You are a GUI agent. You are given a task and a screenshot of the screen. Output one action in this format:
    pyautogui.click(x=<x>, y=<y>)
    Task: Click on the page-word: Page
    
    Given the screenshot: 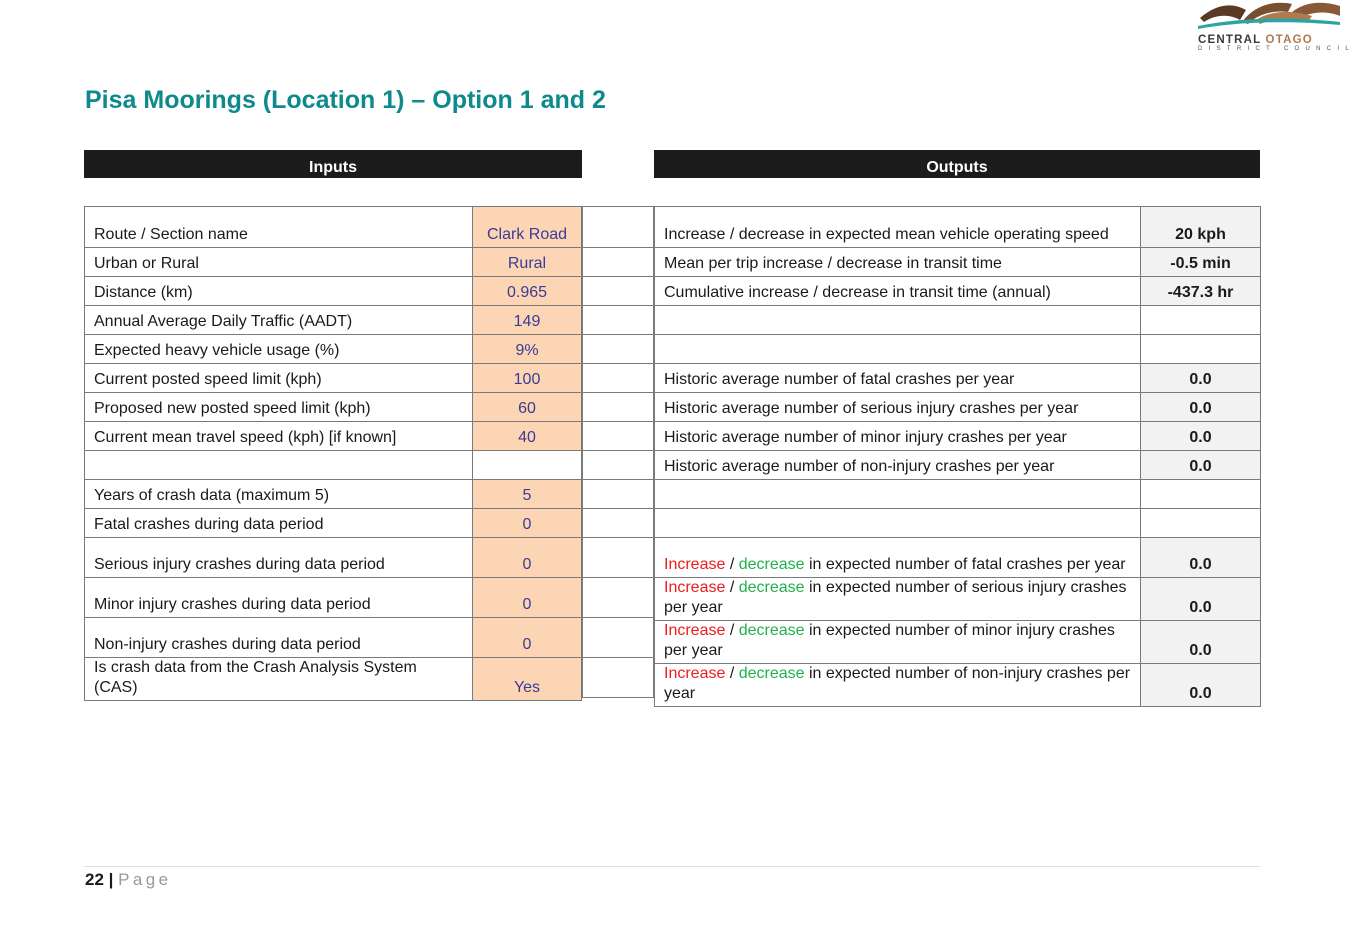 What is the action you would take?
    pyautogui.click(x=145, y=879)
    